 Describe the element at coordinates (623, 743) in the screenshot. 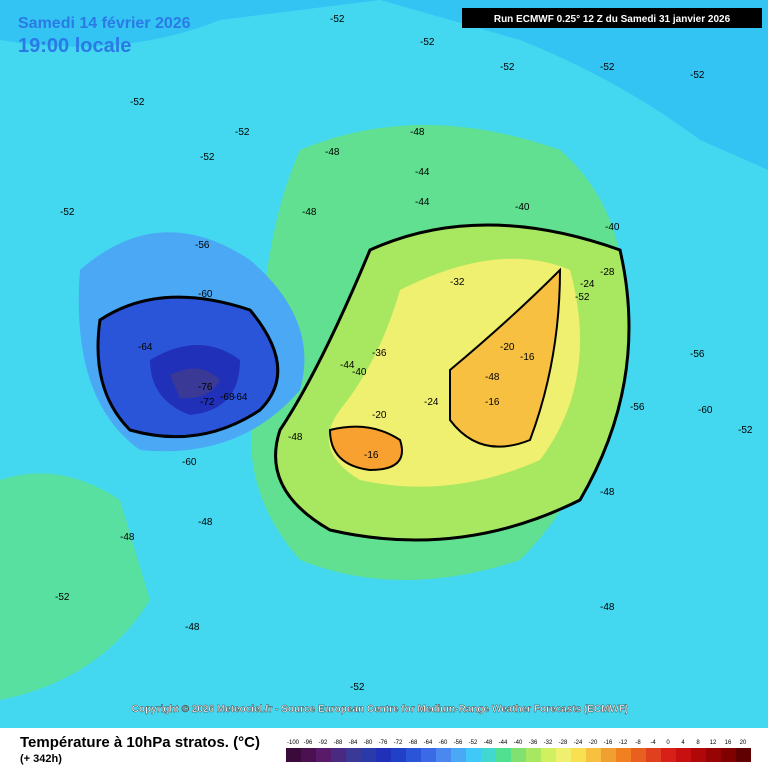

I see `colorbar-tick-label: -12` at that location.